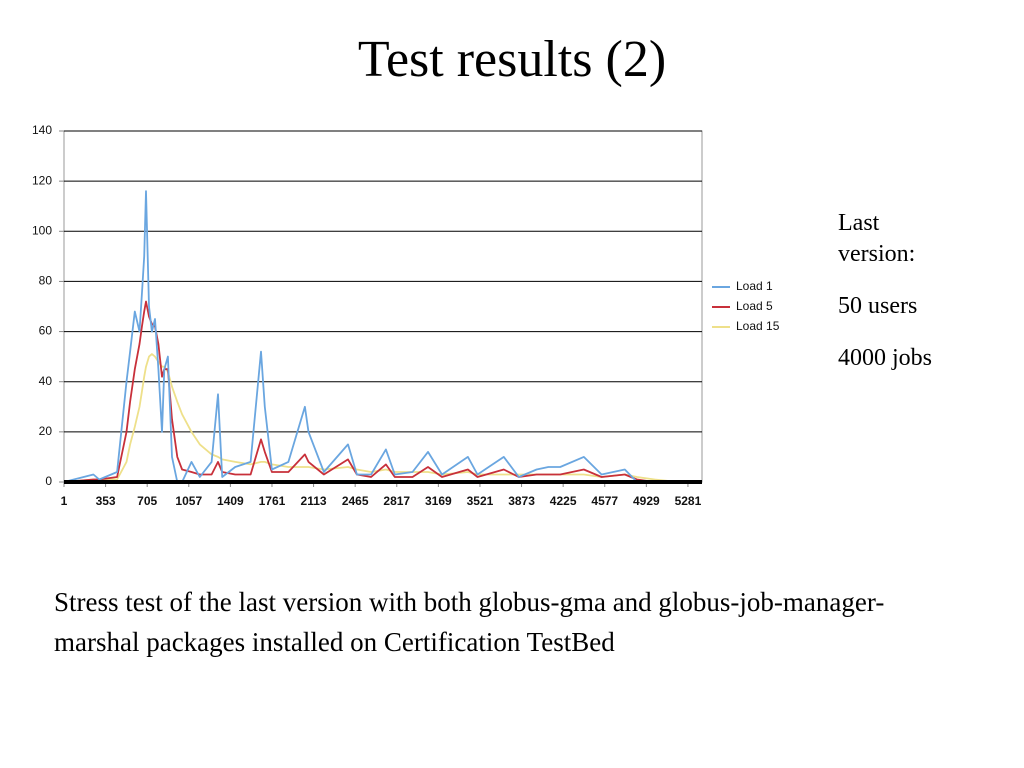 The height and width of the screenshot is (768, 1024). I want to click on note: 50 users, so click(878, 306).